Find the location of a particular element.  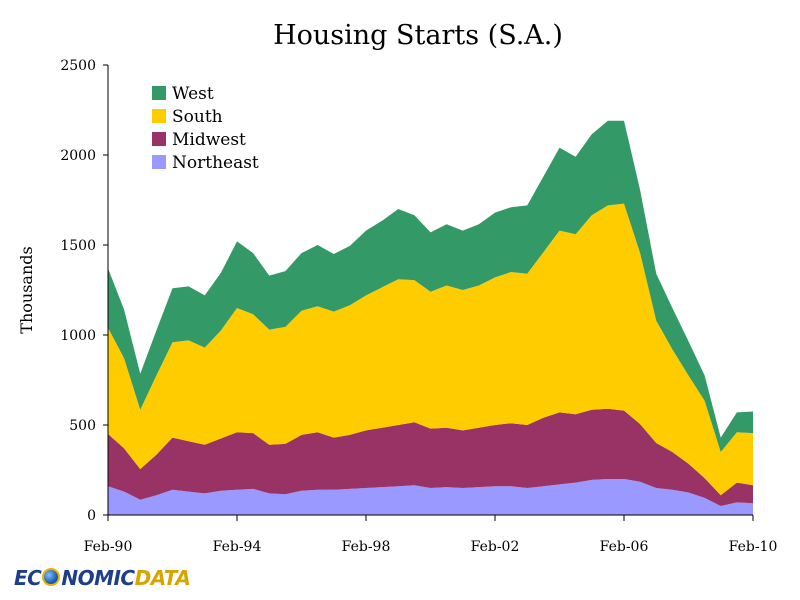

y-tick-label: 0 is located at coordinates (91, 516).